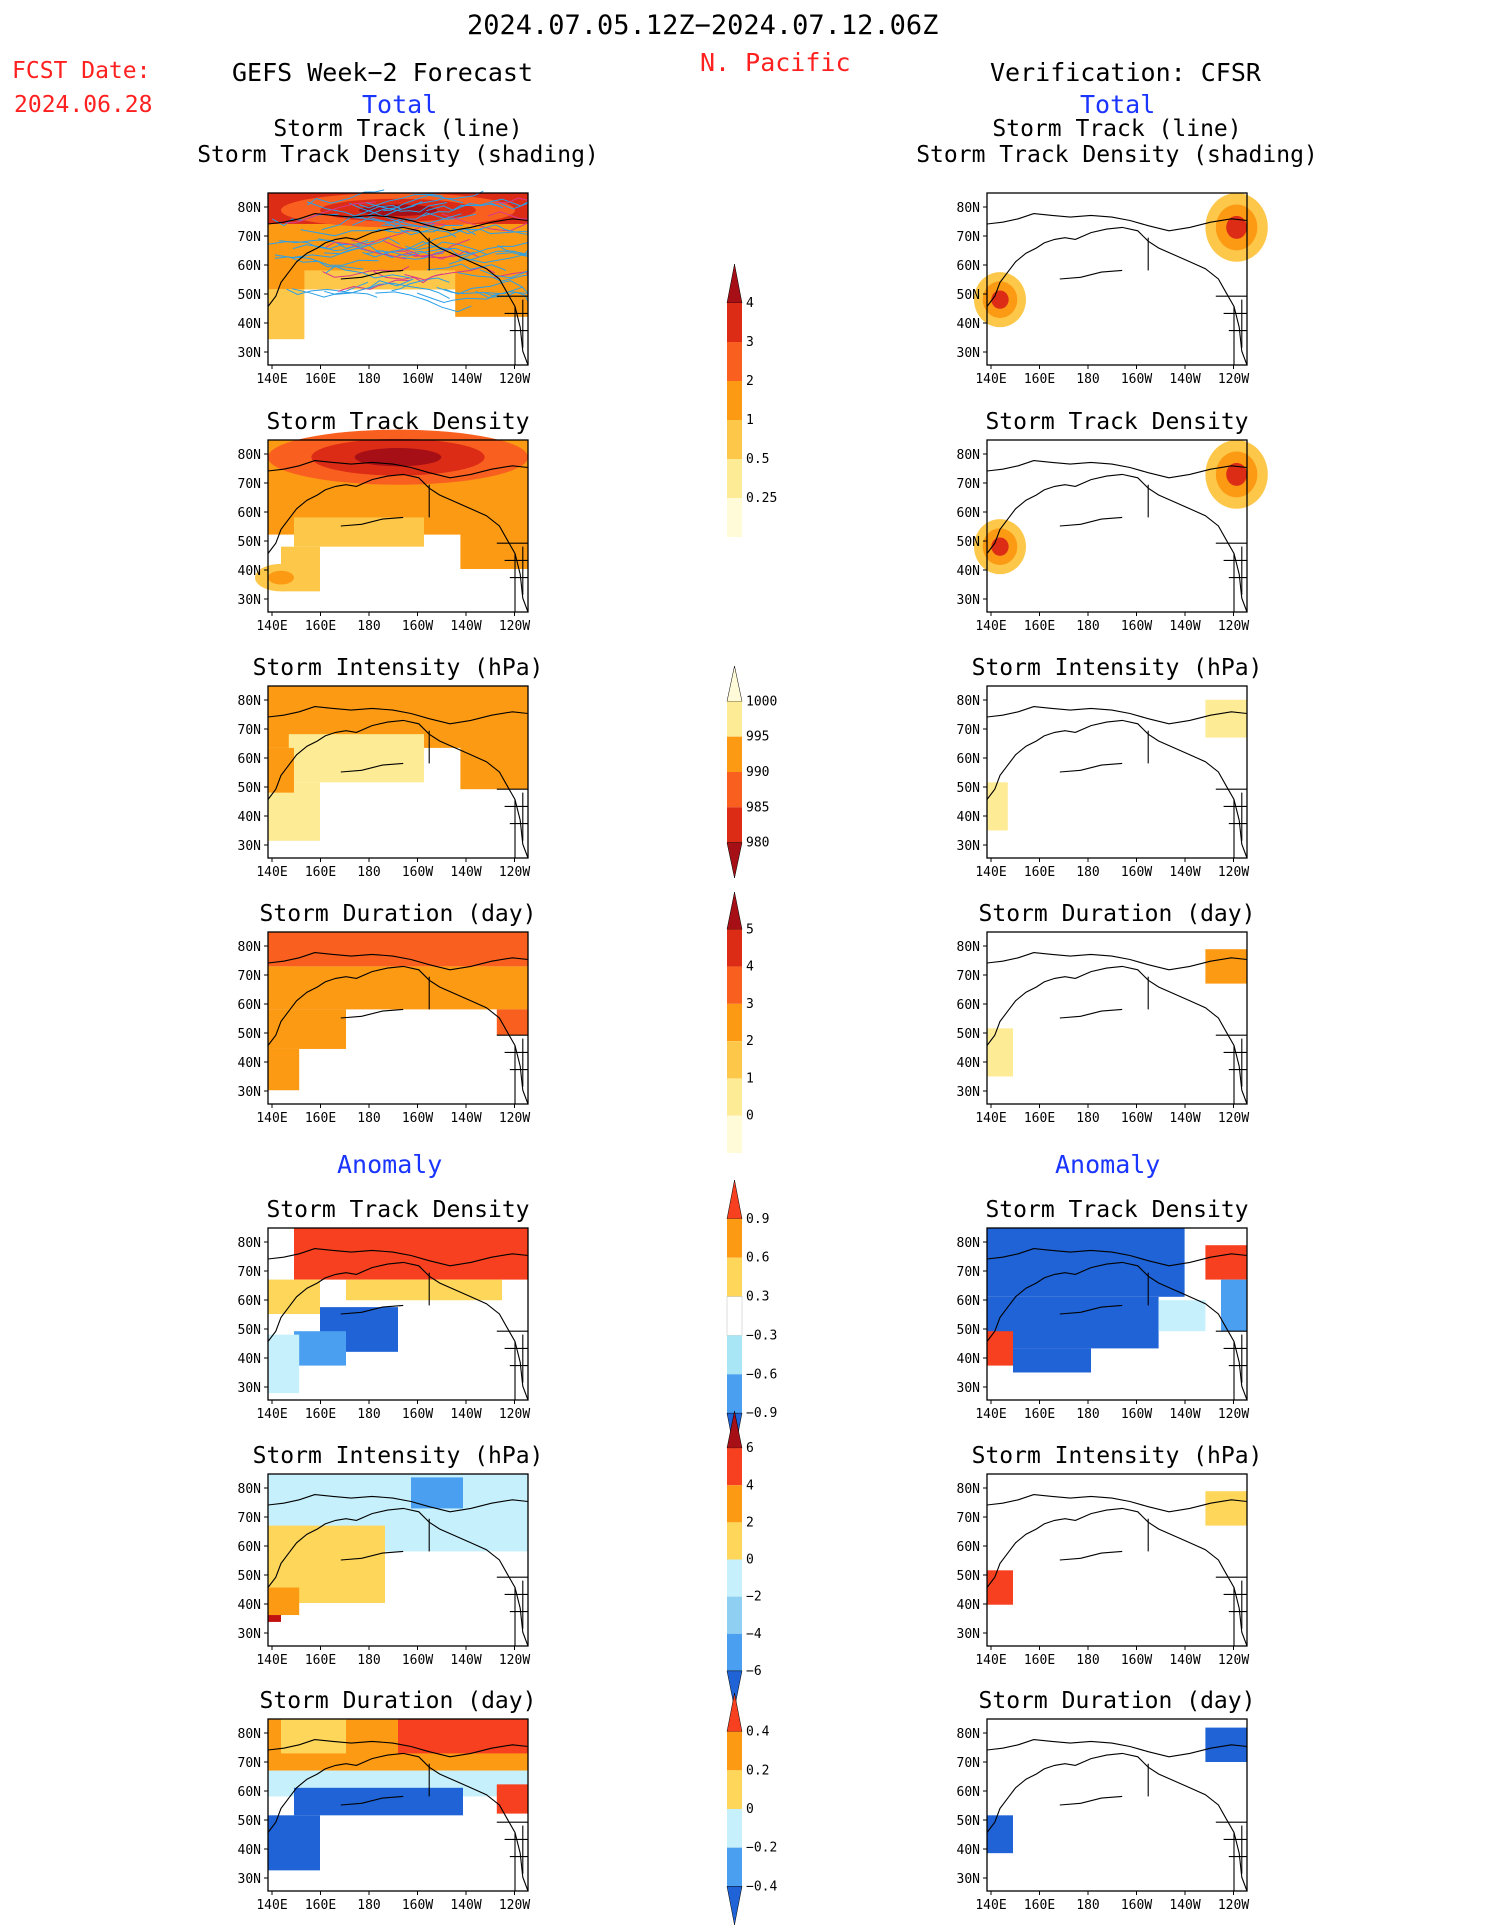 This screenshot has height=1925, width=1487. I want to click on region-title: N. Pacific, so click(775, 62).